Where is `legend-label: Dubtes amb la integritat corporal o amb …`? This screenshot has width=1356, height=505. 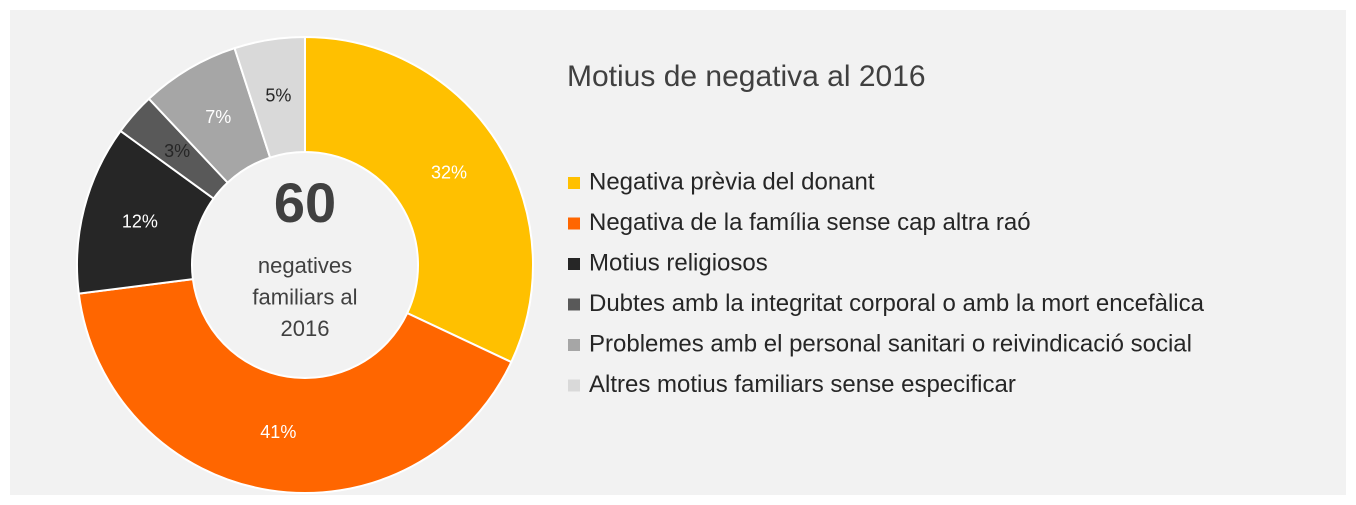
legend-label: Dubtes amb la integritat corporal o amb … is located at coordinates (897, 303).